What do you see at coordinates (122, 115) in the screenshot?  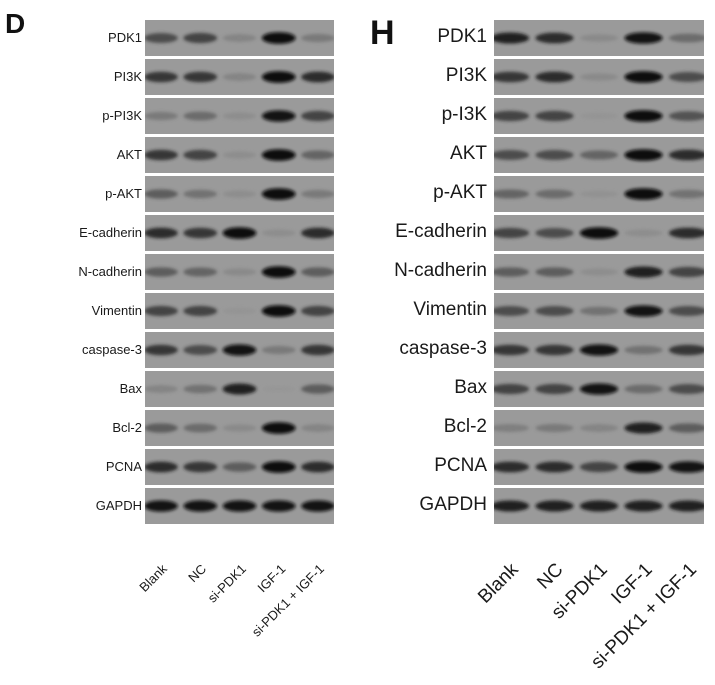 I see `protein-label: p-PI3K` at bounding box center [122, 115].